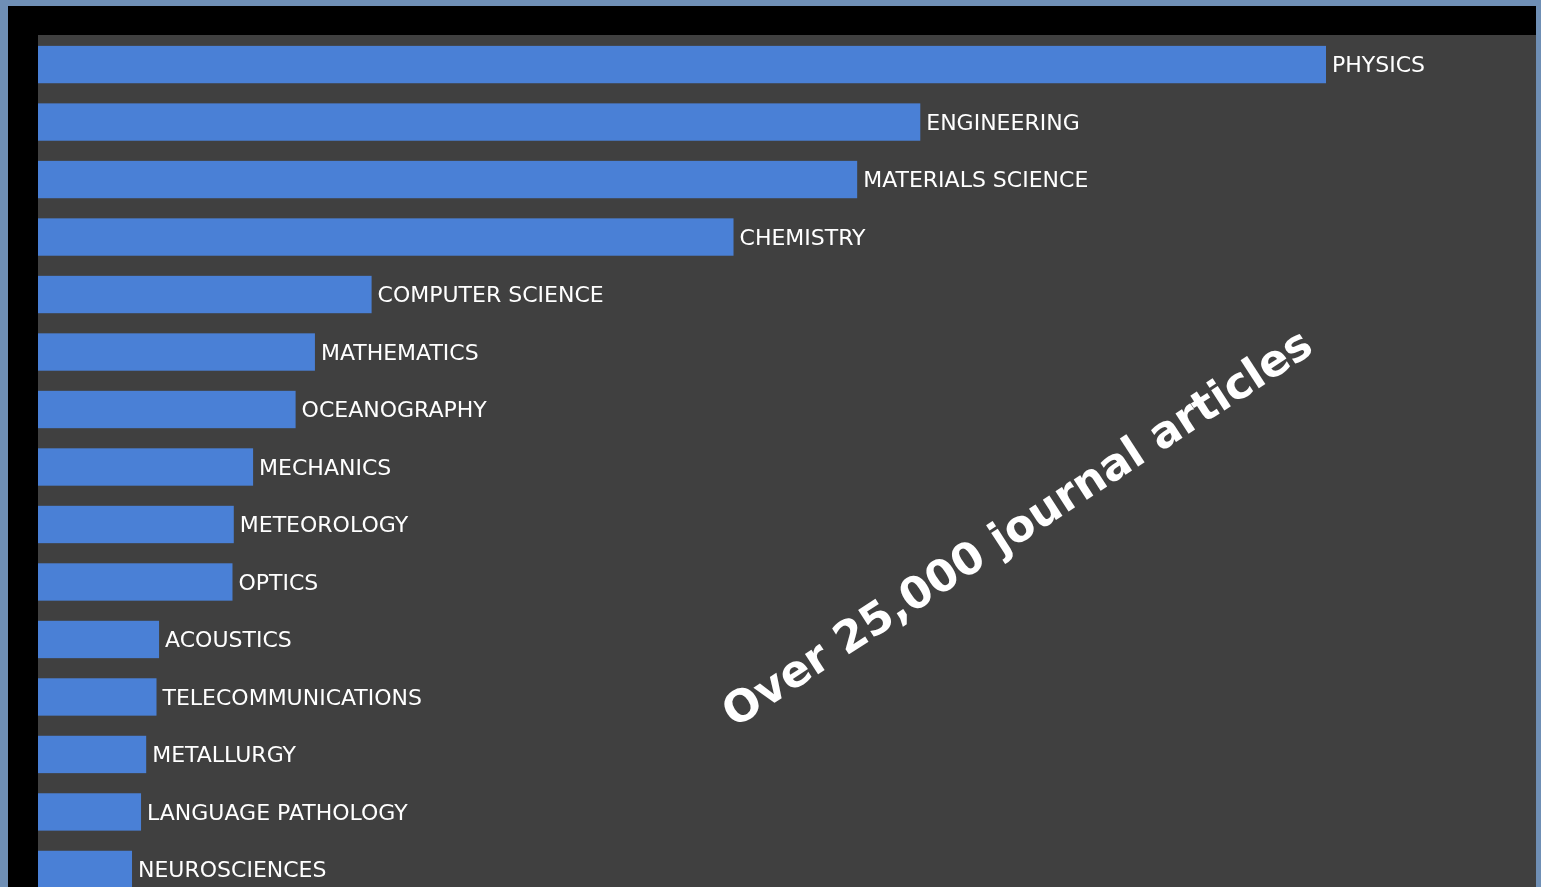 The height and width of the screenshot is (887, 1541). Describe the element at coordinates (394, 410) in the screenshot. I see `y-tick-label: OCEANOGRAPHY` at that location.